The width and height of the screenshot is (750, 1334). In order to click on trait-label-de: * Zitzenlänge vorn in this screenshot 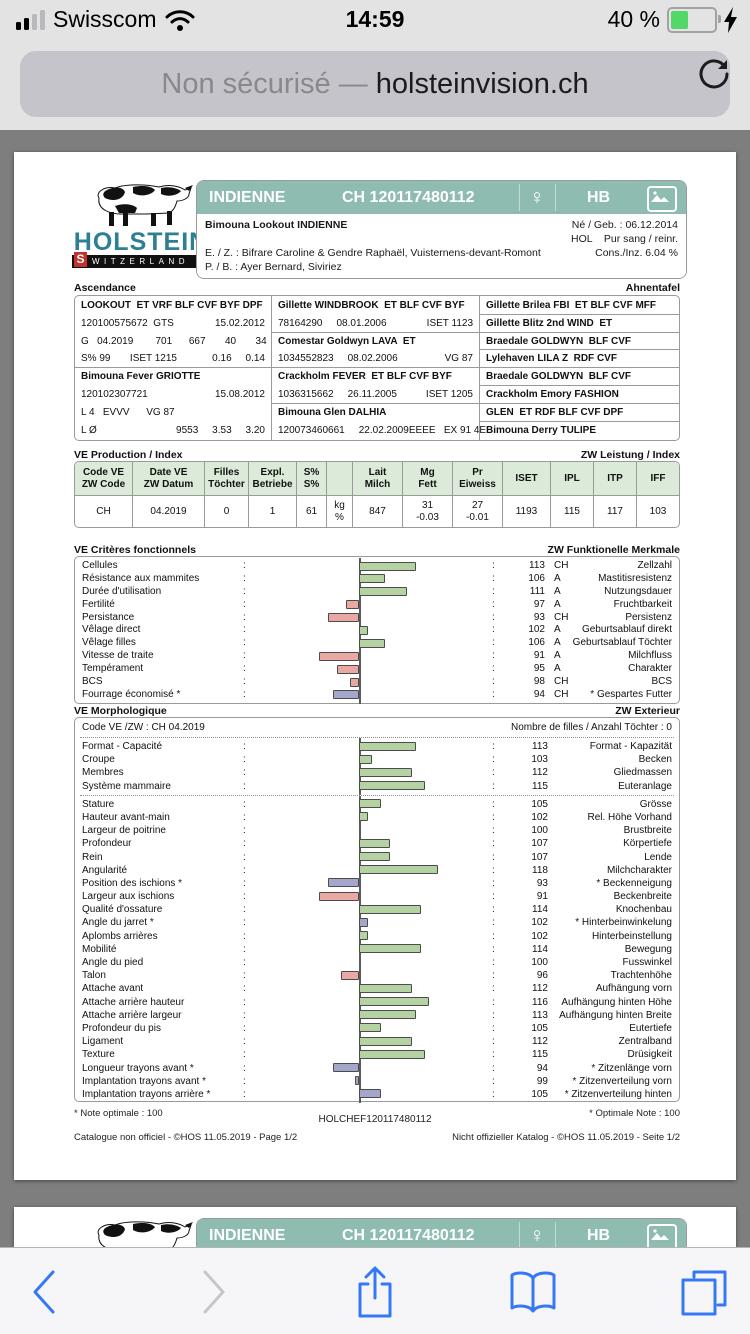, I will do `click(631, 1068)`.